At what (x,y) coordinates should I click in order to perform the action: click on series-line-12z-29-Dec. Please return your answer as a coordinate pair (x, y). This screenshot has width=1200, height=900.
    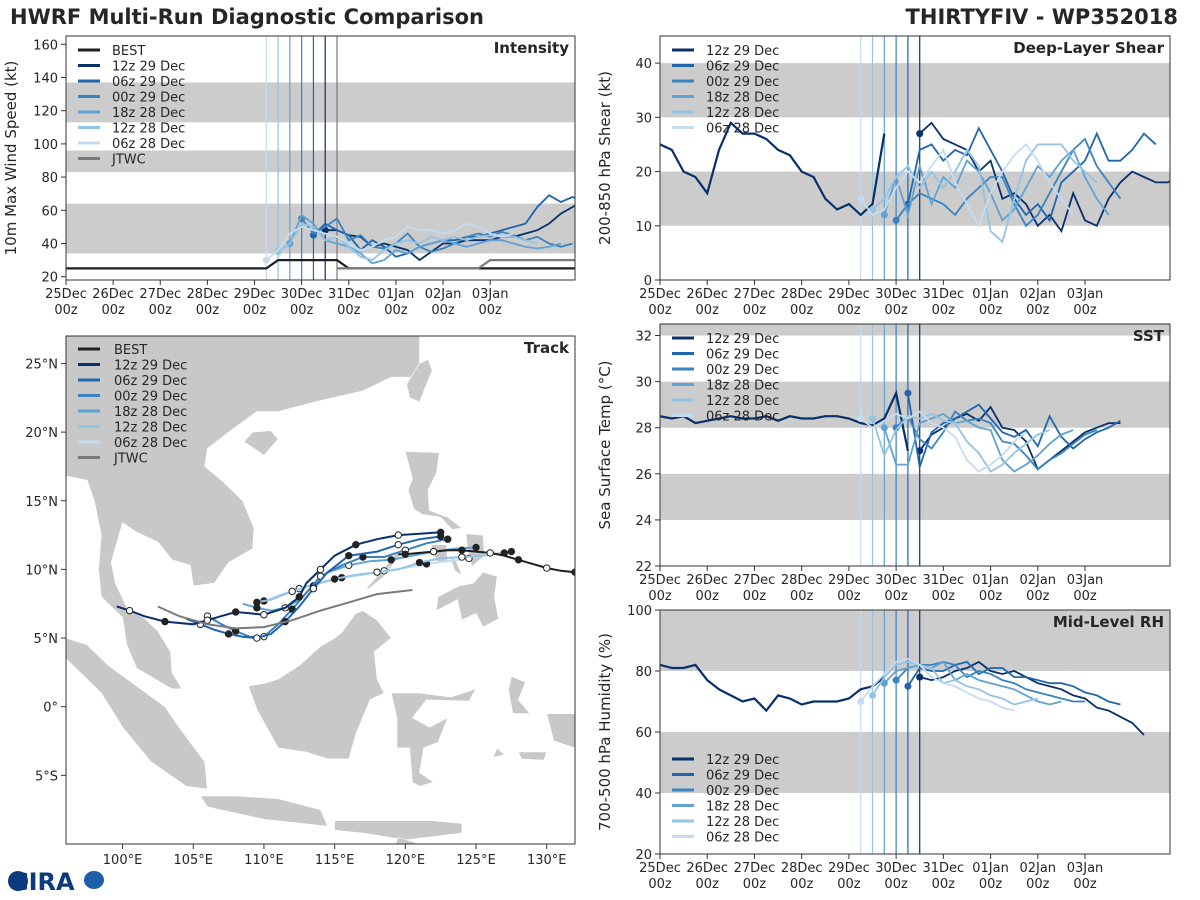
    Looking at the image, I should click on (1032, 698).